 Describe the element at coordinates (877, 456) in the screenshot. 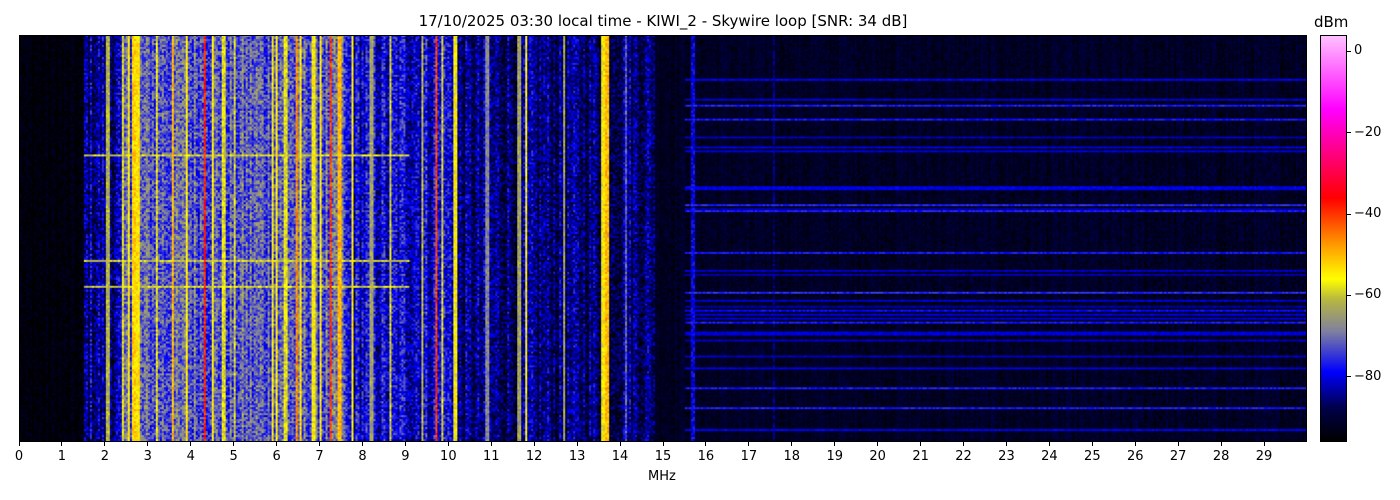

I see `x-tick-label: 20` at that location.